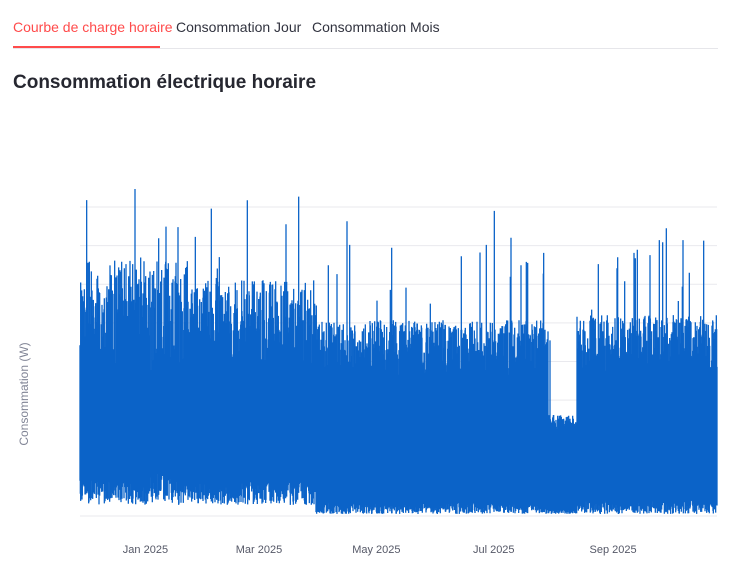 The height and width of the screenshot is (586, 741). I want to click on x-tick-label: May 2025, so click(376, 550).